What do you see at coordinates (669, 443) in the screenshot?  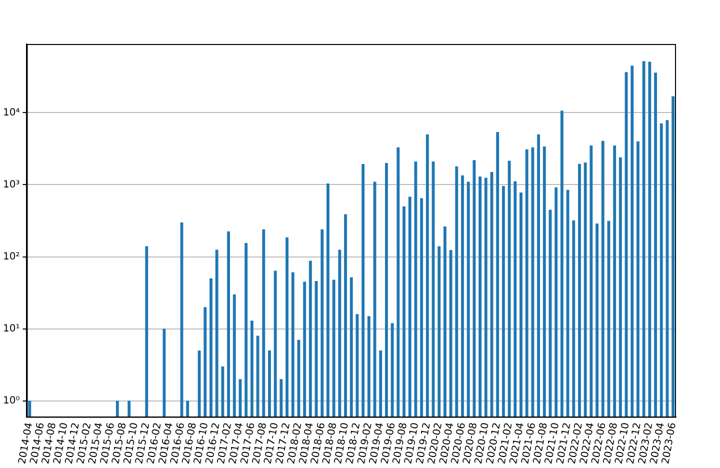 I see `x-tick-label: 2023-06` at bounding box center [669, 443].